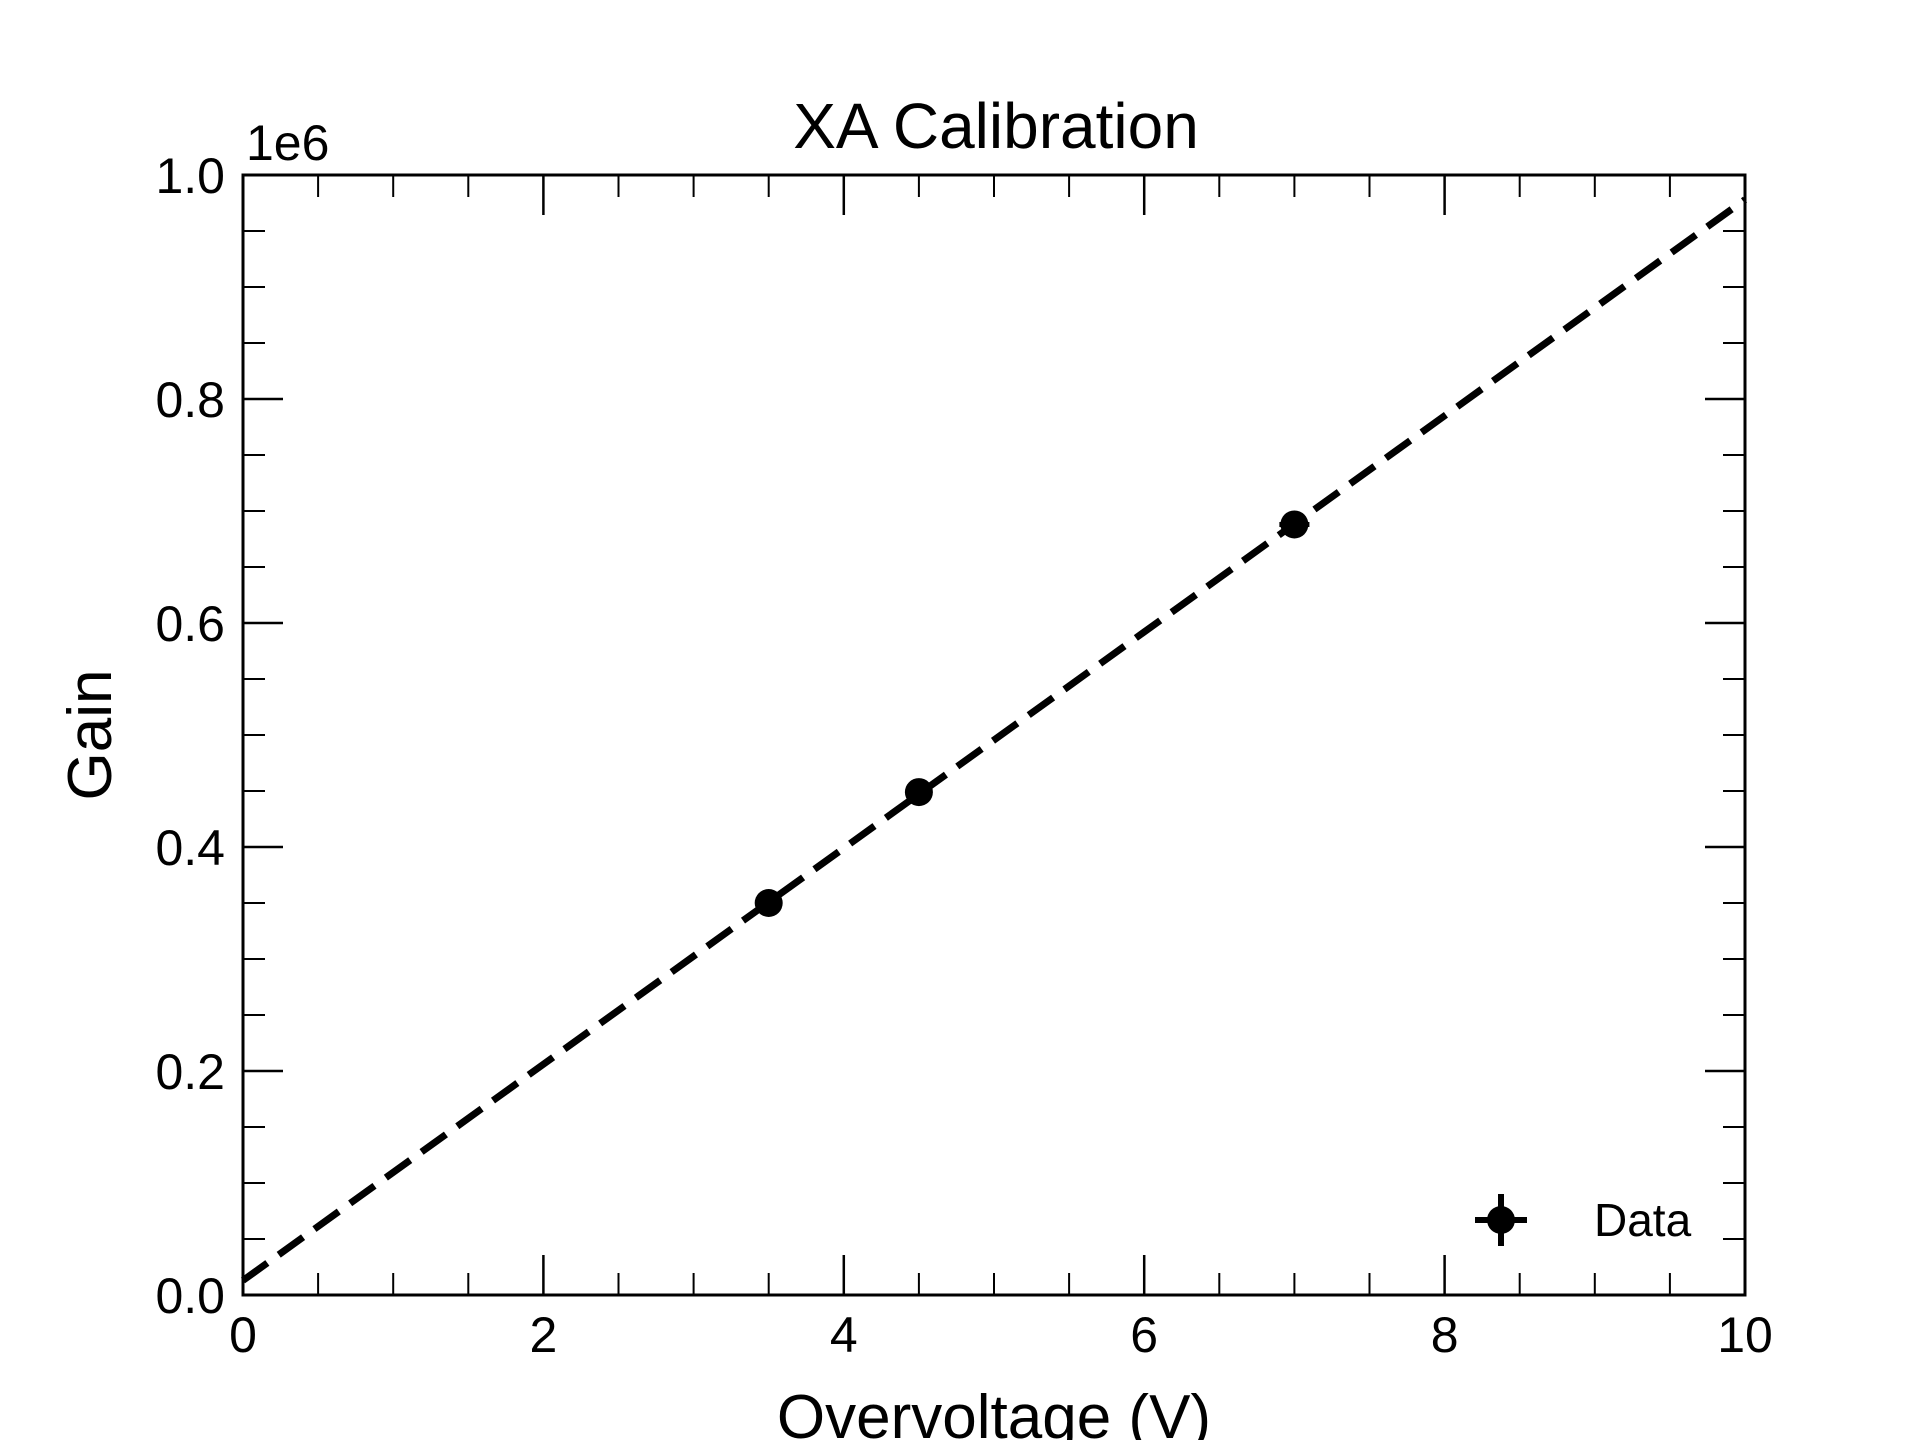 Image resolution: width=1920 pixels, height=1440 pixels. I want to click on x-tick-label: 0, so click(243, 1335).